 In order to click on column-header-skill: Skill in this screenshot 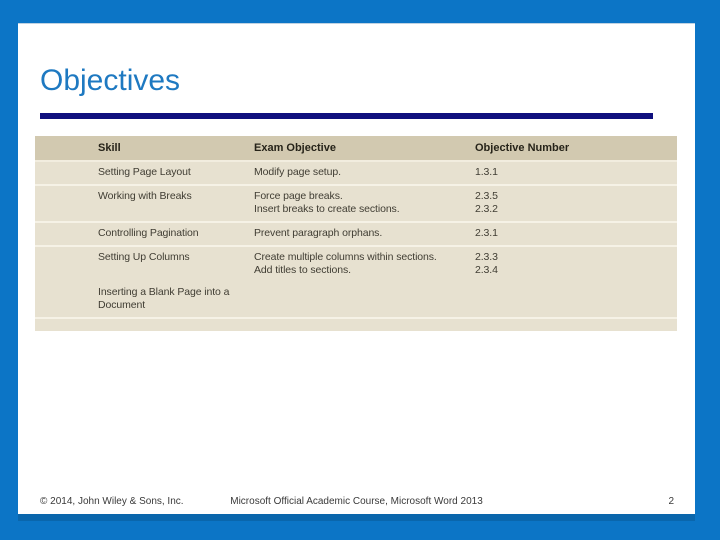, I will do `click(109, 148)`.